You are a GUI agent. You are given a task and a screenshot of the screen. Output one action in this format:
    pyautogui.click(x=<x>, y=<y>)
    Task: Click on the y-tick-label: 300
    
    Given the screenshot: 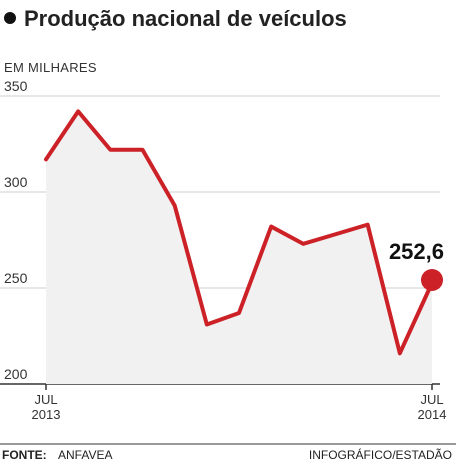 What is the action you would take?
    pyautogui.click(x=16, y=182)
    